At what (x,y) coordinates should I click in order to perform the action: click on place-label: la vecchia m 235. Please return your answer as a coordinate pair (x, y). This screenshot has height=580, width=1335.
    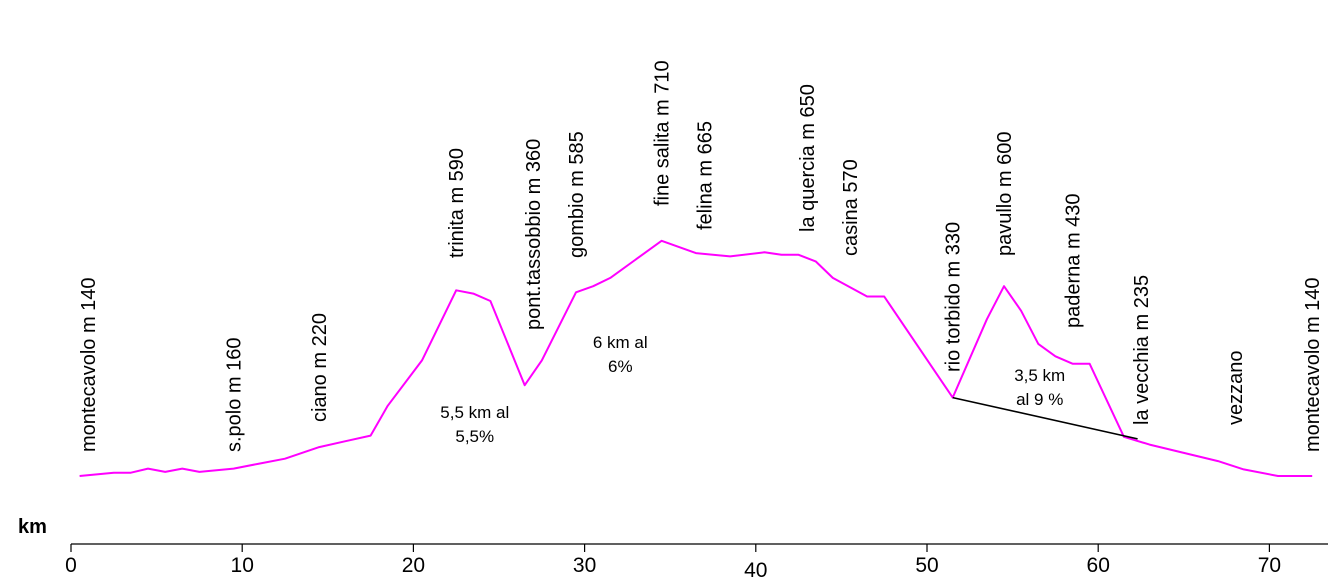
    Looking at the image, I should click on (1142, 350).